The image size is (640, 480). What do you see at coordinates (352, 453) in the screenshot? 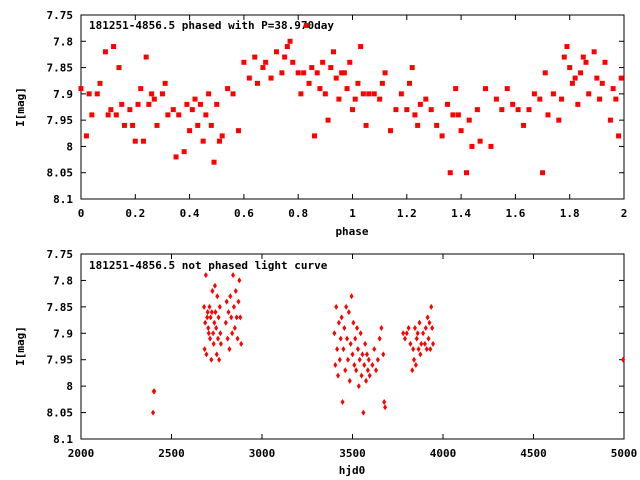
I see `unphased-x-tick-label: 3500` at bounding box center [352, 453].